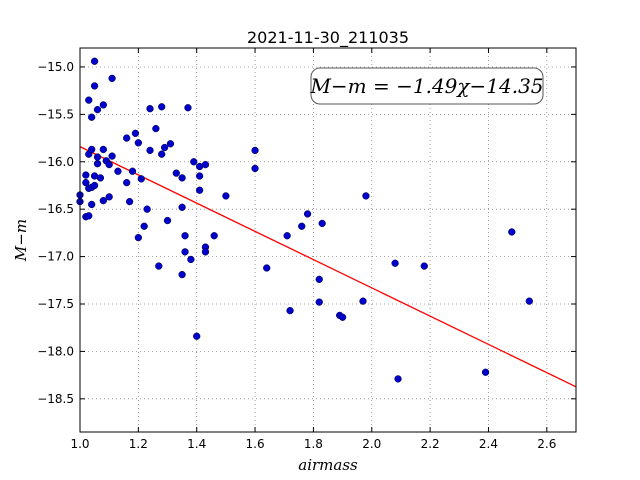 This screenshot has height=480, width=640. I want to click on fit-annotation: M−m = −1.49χ−14.35, so click(426, 86).